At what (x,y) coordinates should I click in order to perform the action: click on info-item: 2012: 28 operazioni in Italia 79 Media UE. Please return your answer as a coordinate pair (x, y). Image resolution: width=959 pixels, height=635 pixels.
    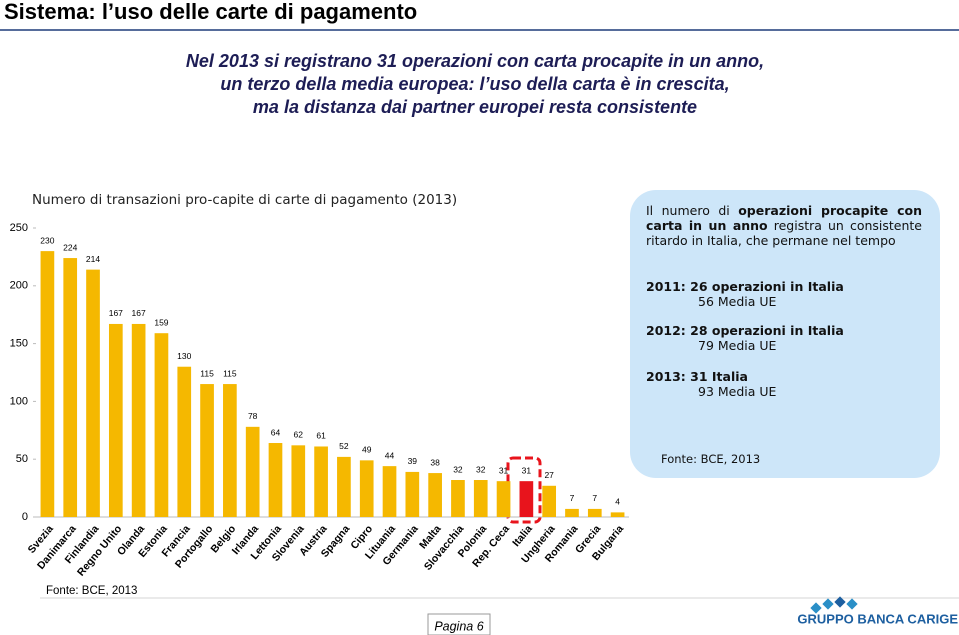
    Looking at the image, I should click on (745, 338).